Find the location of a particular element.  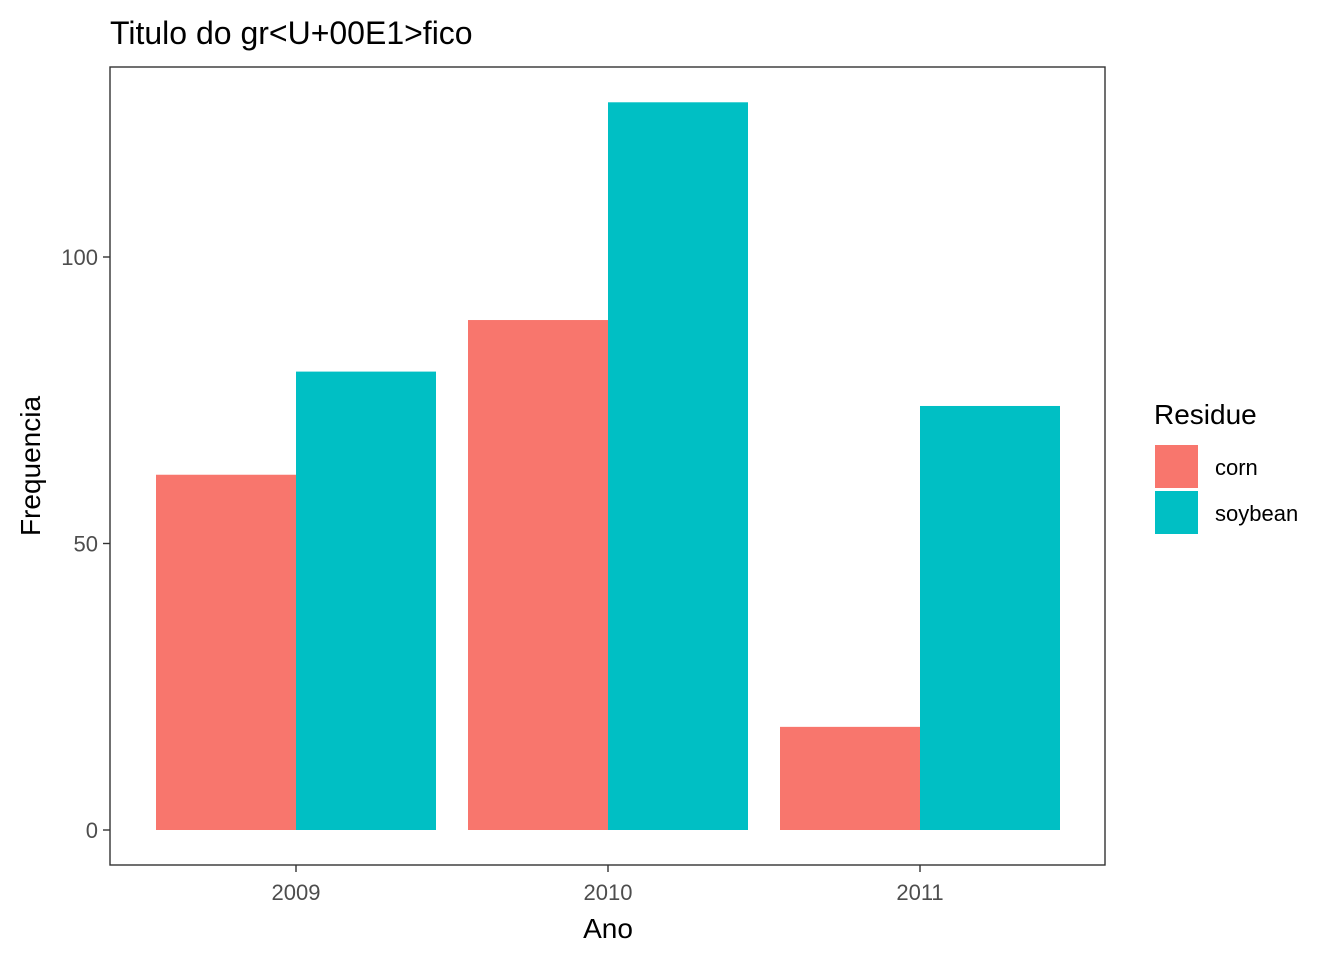

legend-label-corn: corn is located at coordinates (1236, 467).